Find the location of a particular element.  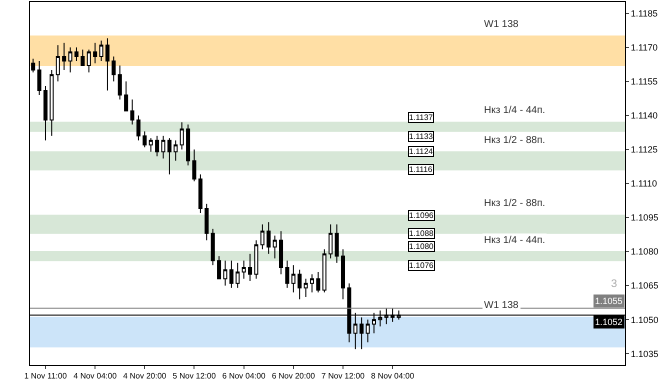

annotation: 1.1133 is located at coordinates (421, 136).